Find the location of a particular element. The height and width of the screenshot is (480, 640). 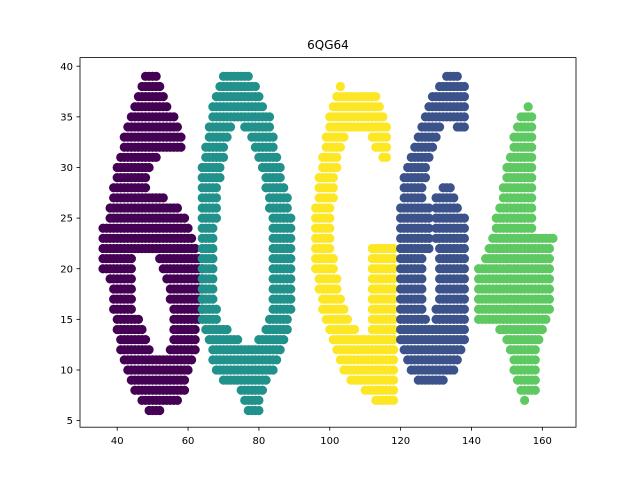

x-tick-label: 140 is located at coordinates (471, 441).